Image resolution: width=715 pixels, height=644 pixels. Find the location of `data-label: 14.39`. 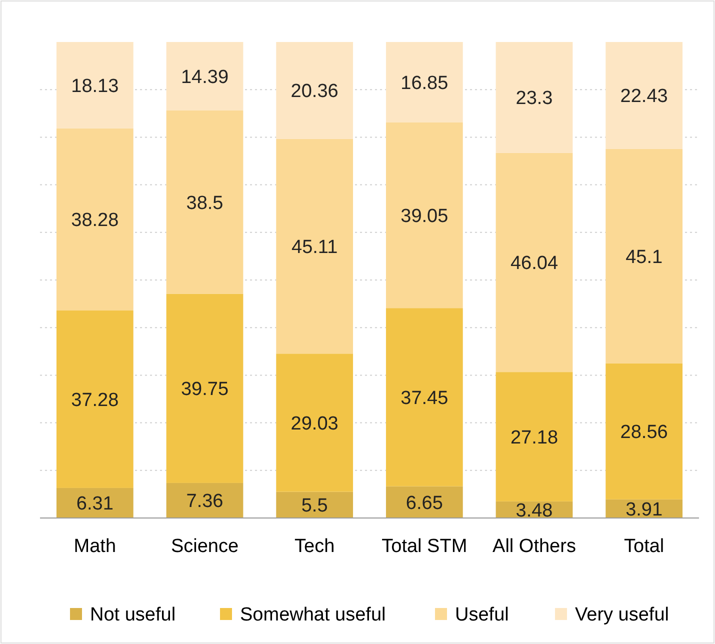

data-label: 14.39 is located at coordinates (204, 77).